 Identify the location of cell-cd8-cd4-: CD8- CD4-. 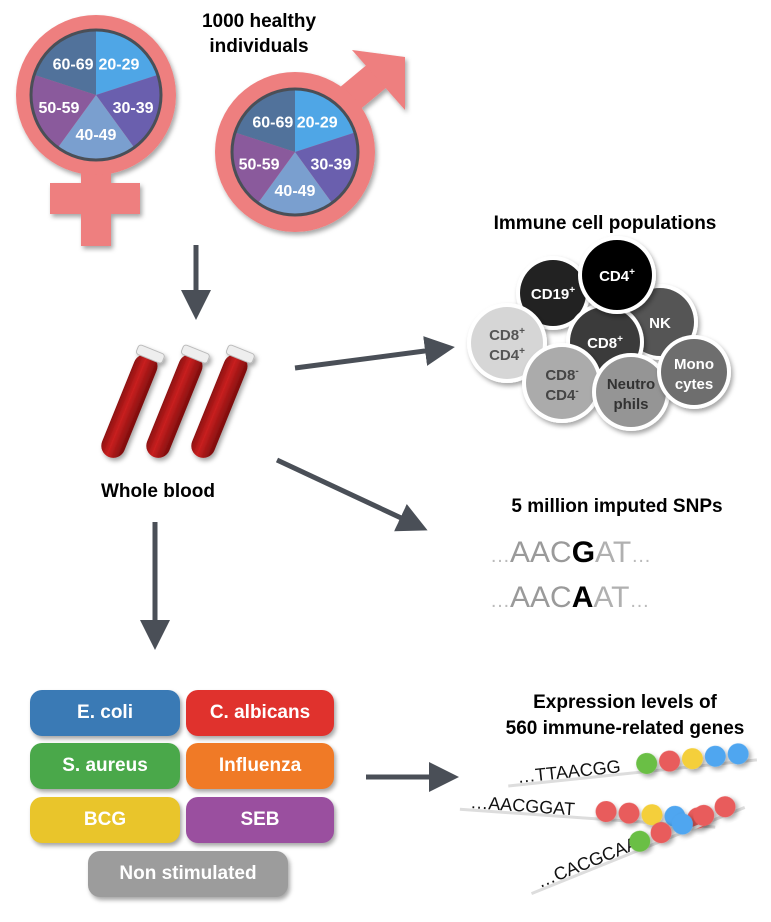
(562, 383).